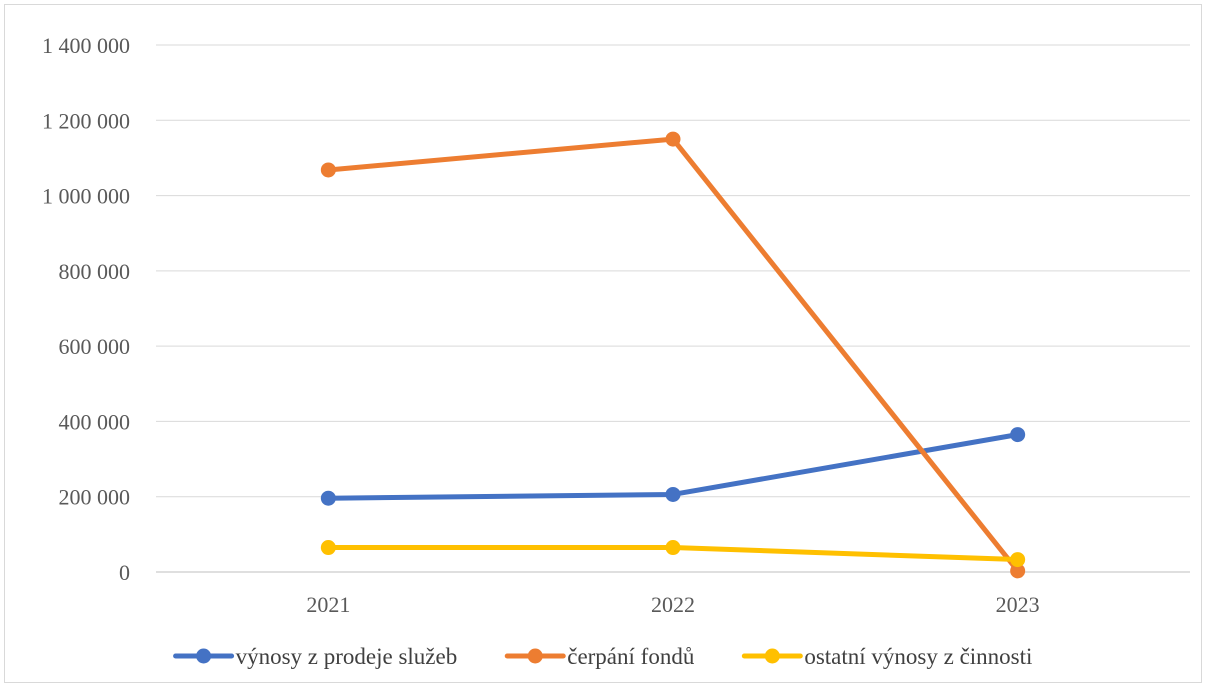 The width and height of the screenshot is (1208, 689). What do you see at coordinates (124, 572) in the screenshot?
I see `y-tick-label: 0` at bounding box center [124, 572].